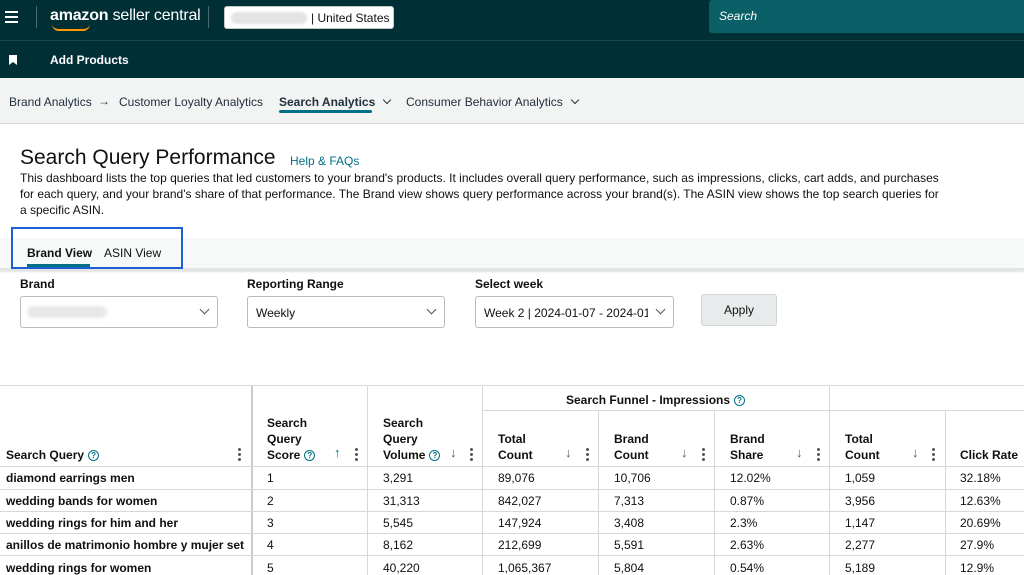 This screenshot has width=1024, height=575. Describe the element at coordinates (632, 478) in the screenshot. I see `brand-impressions-cell: 10,706` at that location.